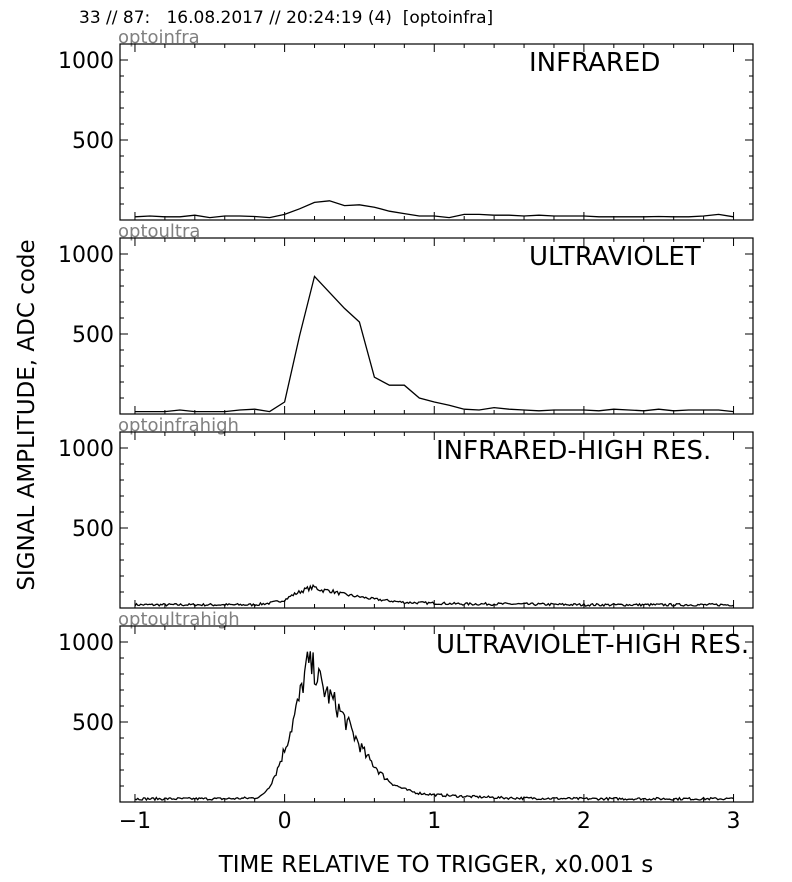 The height and width of the screenshot is (882, 792). Describe the element at coordinates (135, 821) in the screenshot. I see `x-tick-label: −1` at that location.